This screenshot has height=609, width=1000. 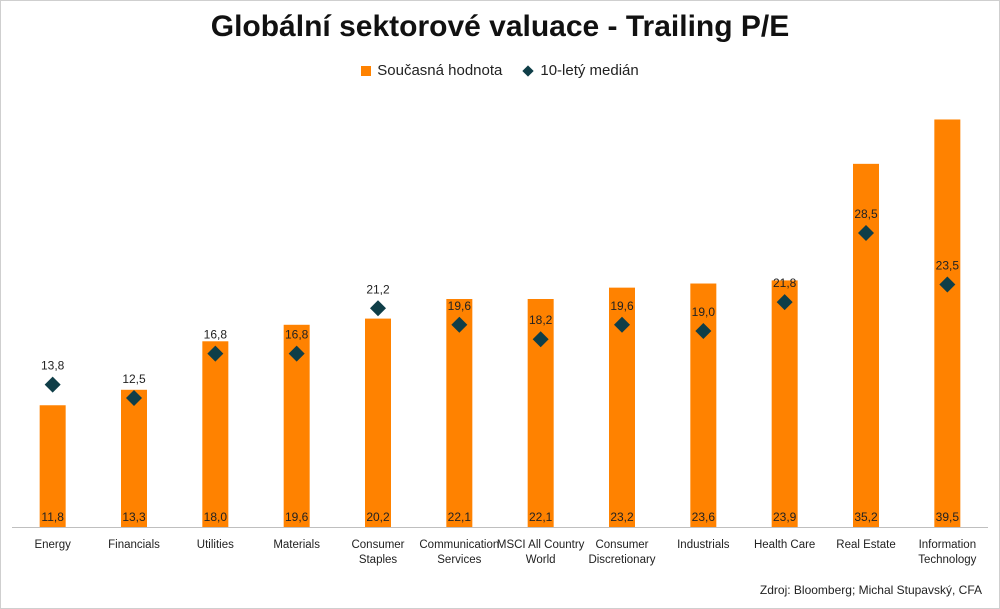 What do you see at coordinates (459, 545) in the screenshot?
I see `category-tick-label: Communication` at bounding box center [459, 545].